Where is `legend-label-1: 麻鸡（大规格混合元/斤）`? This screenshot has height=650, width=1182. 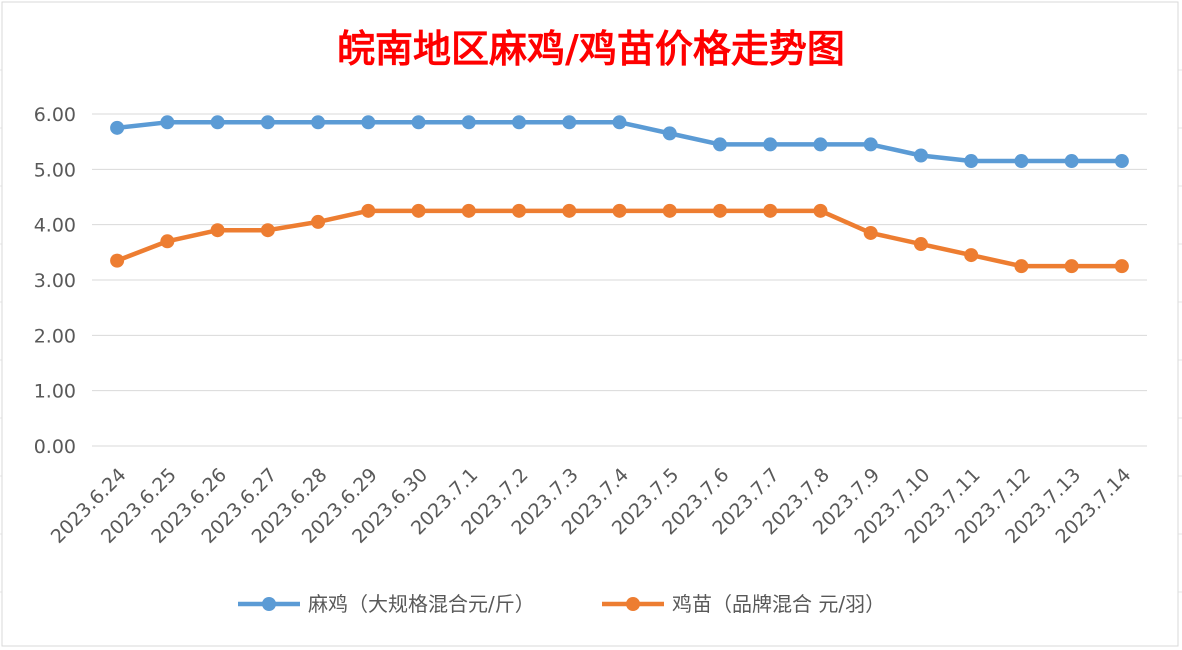
legend-label-1: 麻鸡（大规格混合元/斤） is located at coordinates (421, 604).